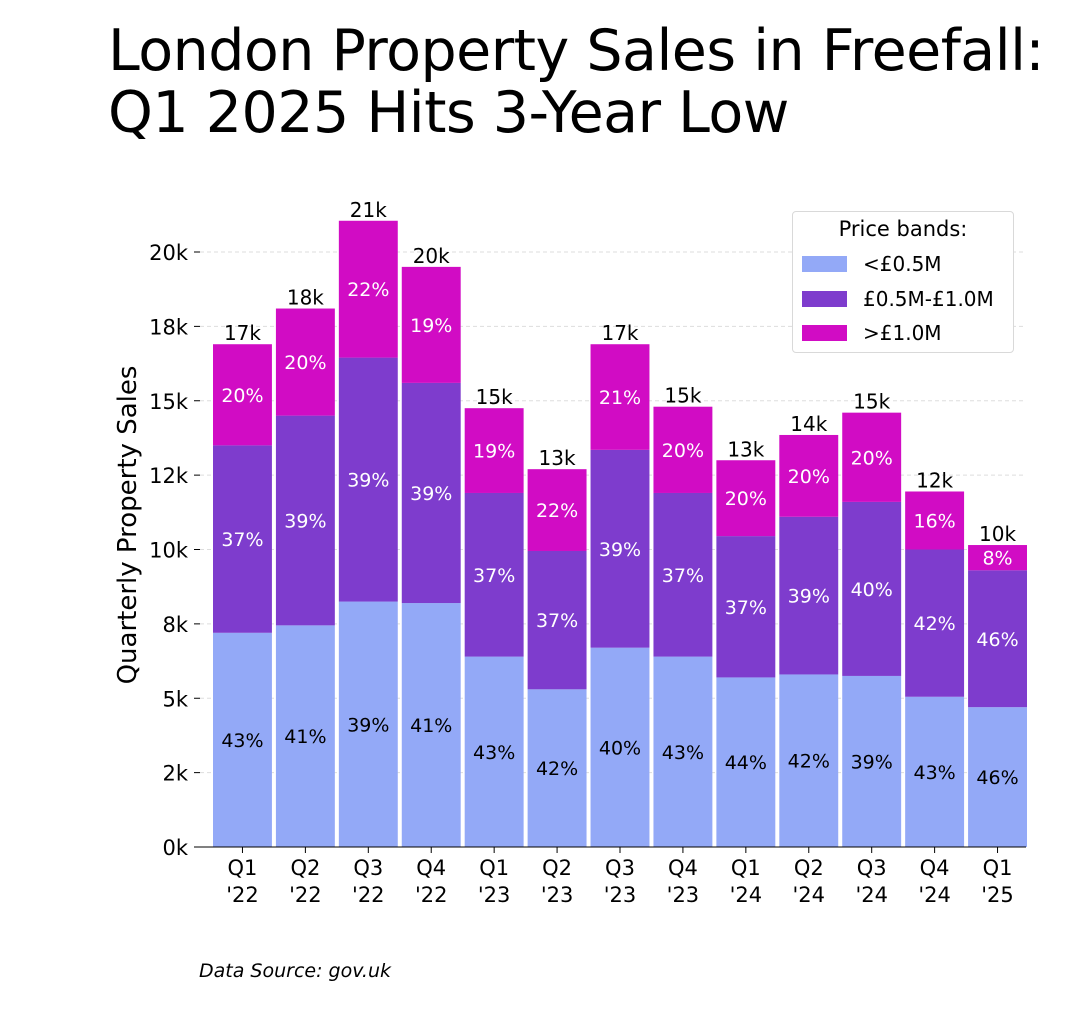  What do you see at coordinates (934, 480) in the screenshot?
I see `bar-total-label: 12k` at bounding box center [934, 480].